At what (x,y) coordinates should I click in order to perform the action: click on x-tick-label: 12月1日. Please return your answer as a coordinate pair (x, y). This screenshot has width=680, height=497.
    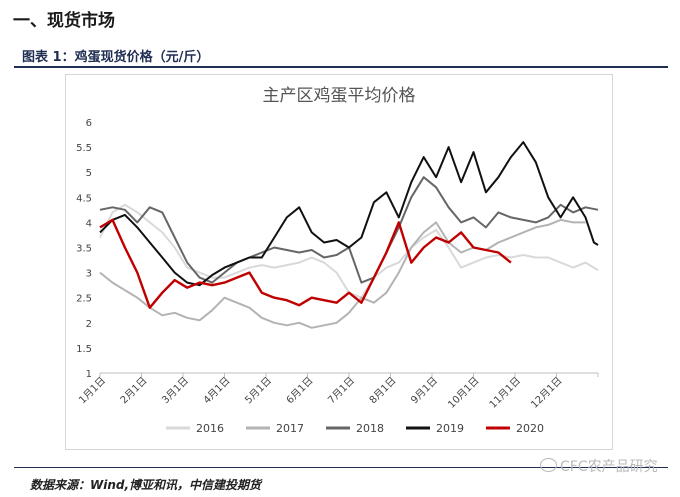
    Looking at the image, I should click on (546, 393).